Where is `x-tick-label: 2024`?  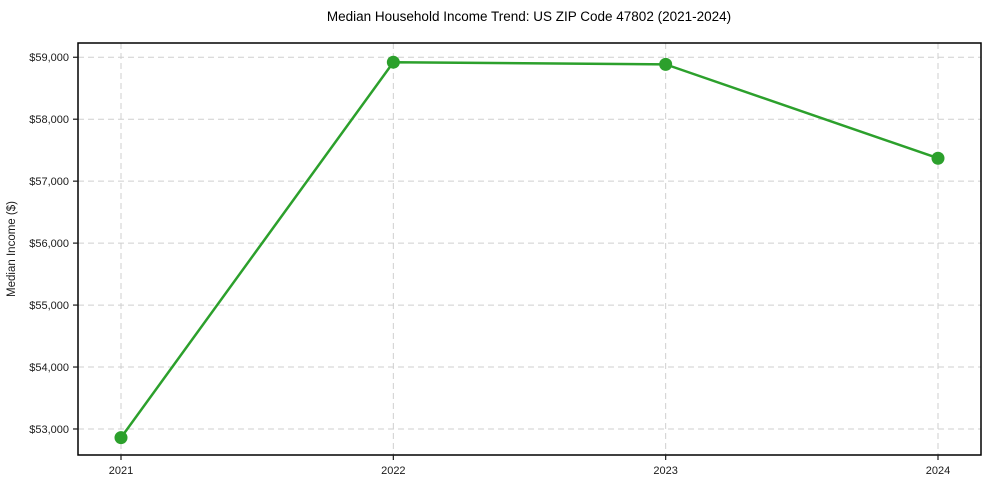
x-tick-label: 2024 is located at coordinates (938, 471).